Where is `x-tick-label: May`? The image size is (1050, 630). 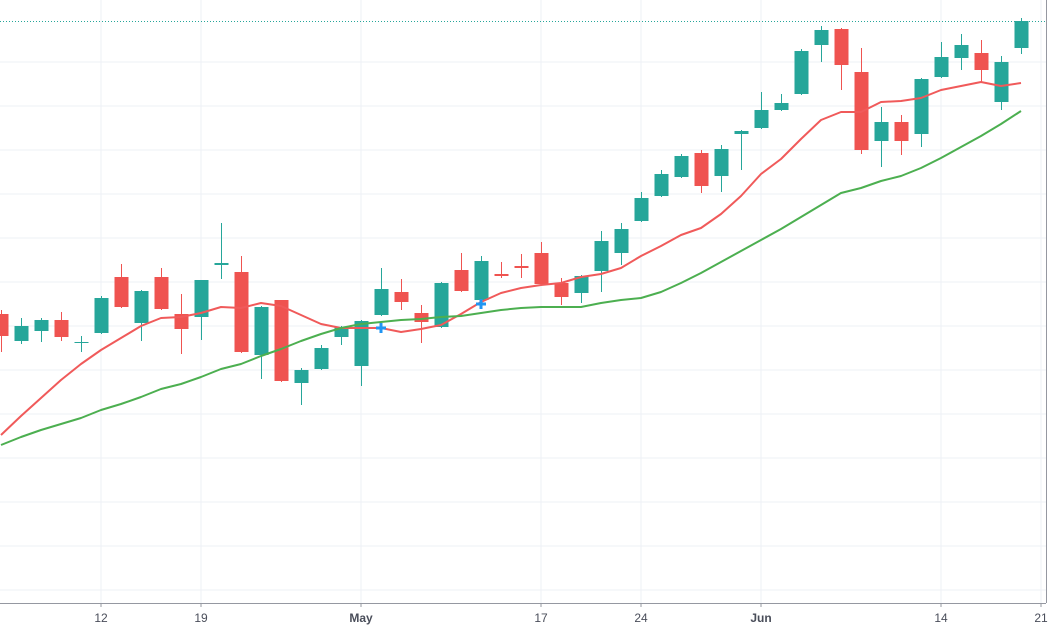 x-tick-label: May is located at coordinates (361, 618).